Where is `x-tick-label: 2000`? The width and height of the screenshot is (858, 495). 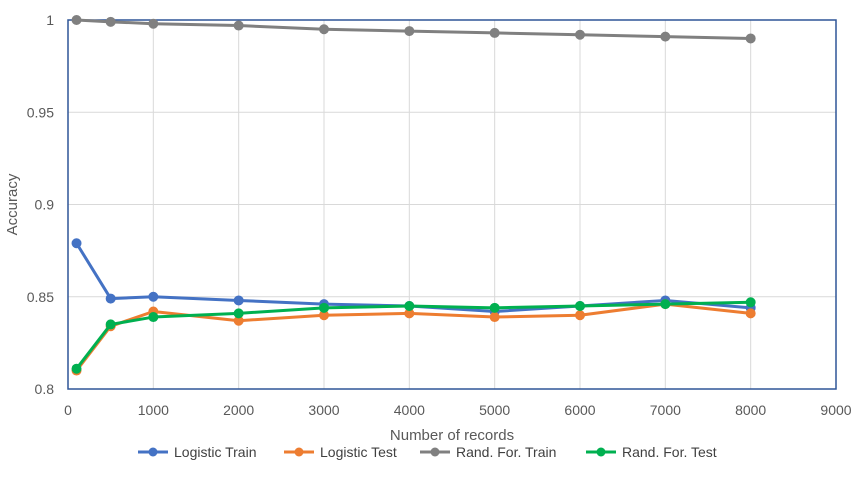 x-tick-label: 2000 is located at coordinates (238, 410).